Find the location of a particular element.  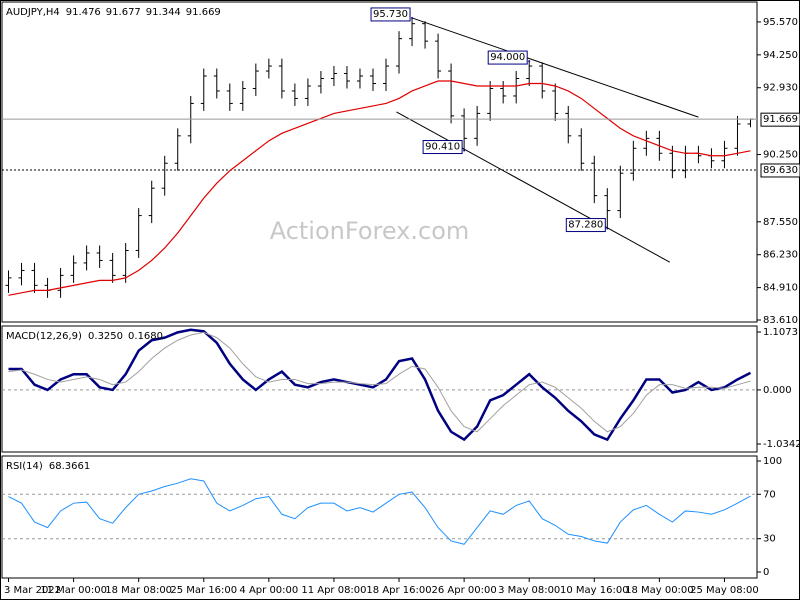

y-tick-label: 92.930 is located at coordinates (780, 88).